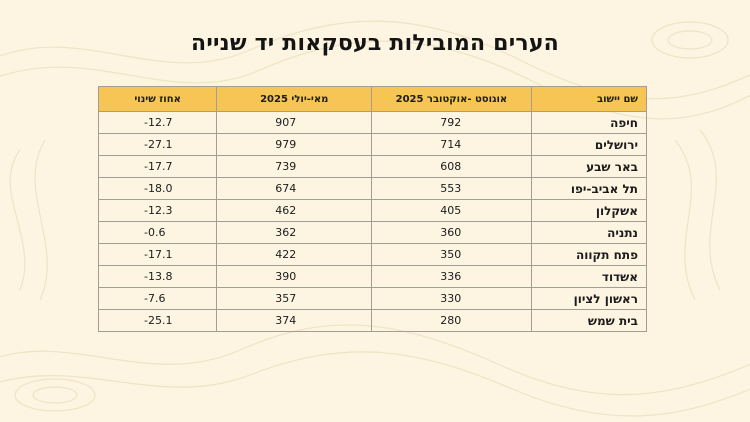 The image size is (750, 422). Describe the element at coordinates (589, 254) in the screenshot. I see `city-cell: פתח תקווה` at that location.